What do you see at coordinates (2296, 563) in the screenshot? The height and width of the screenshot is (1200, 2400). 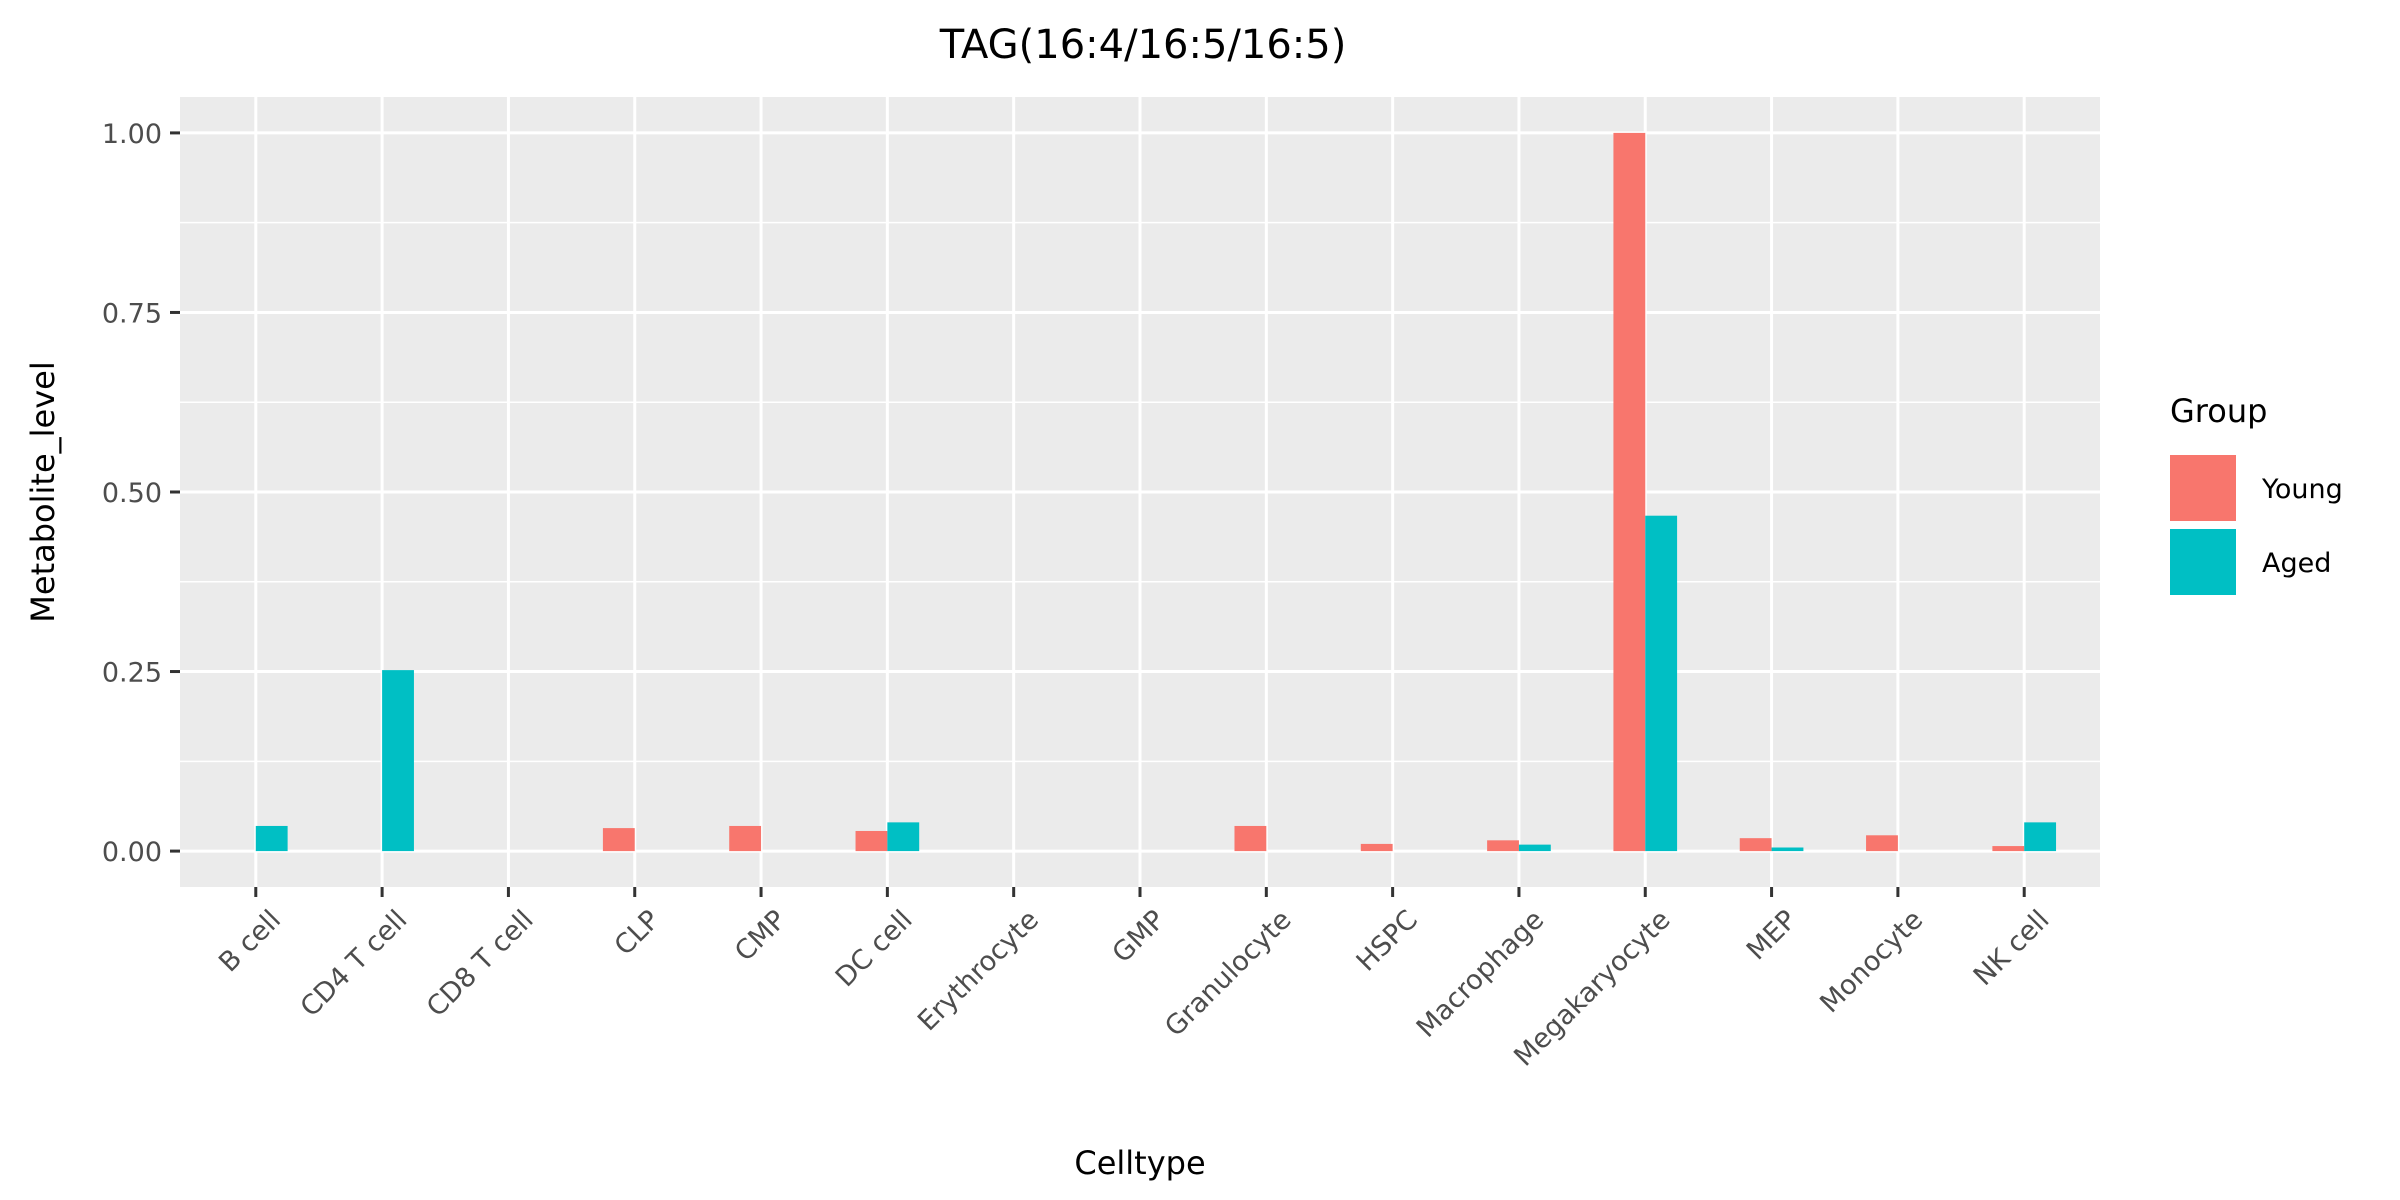 I see `legend-label-aged: Aged` at bounding box center [2296, 563].